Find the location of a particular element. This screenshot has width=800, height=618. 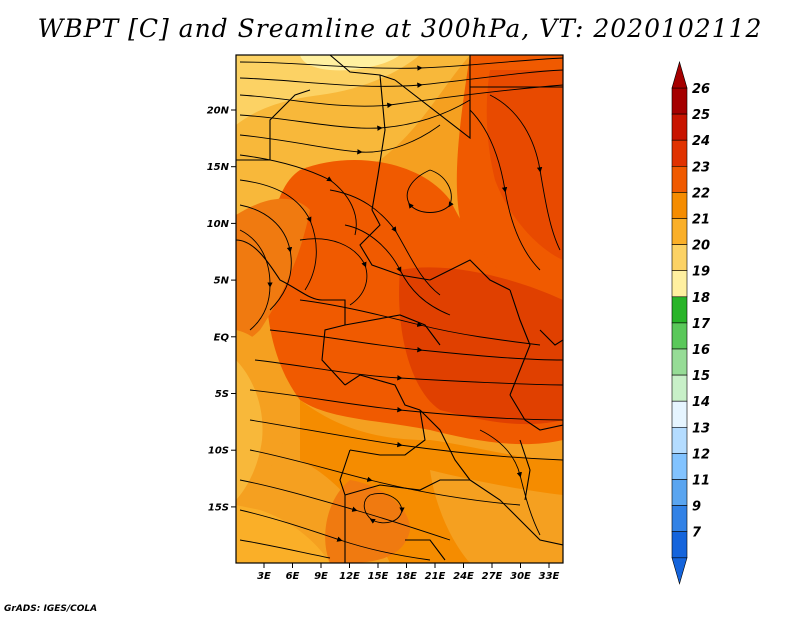

colorbar-label: 18 is located at coordinates (701, 298).